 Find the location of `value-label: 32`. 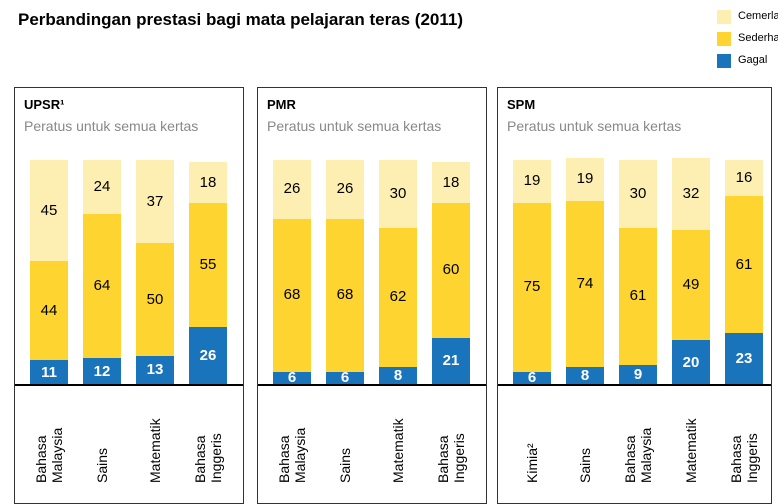

value-label: 32 is located at coordinates (691, 193).